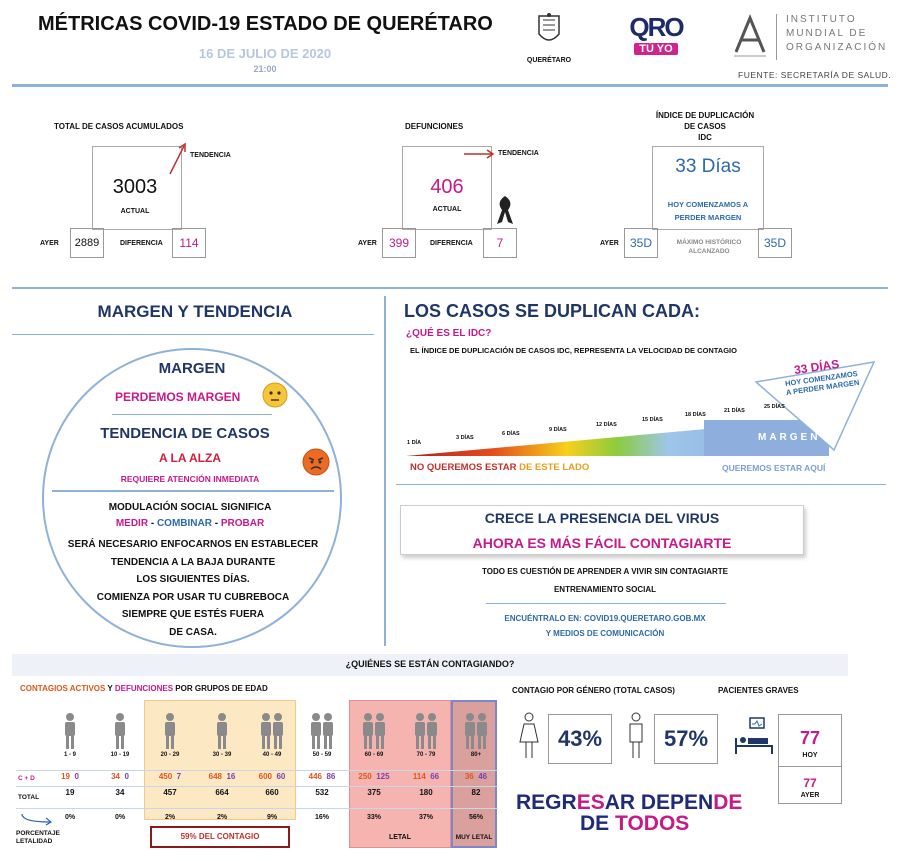 The width and height of the screenshot is (900, 861). What do you see at coordinates (222, 755) in the screenshot?
I see `age-label: 30 - 39` at bounding box center [222, 755].